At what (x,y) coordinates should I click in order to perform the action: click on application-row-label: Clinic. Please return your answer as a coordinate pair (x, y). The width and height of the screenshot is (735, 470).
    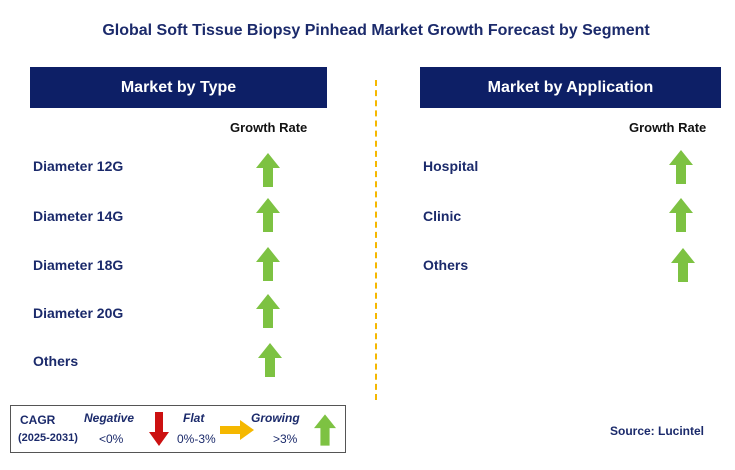
    Looking at the image, I should click on (442, 216).